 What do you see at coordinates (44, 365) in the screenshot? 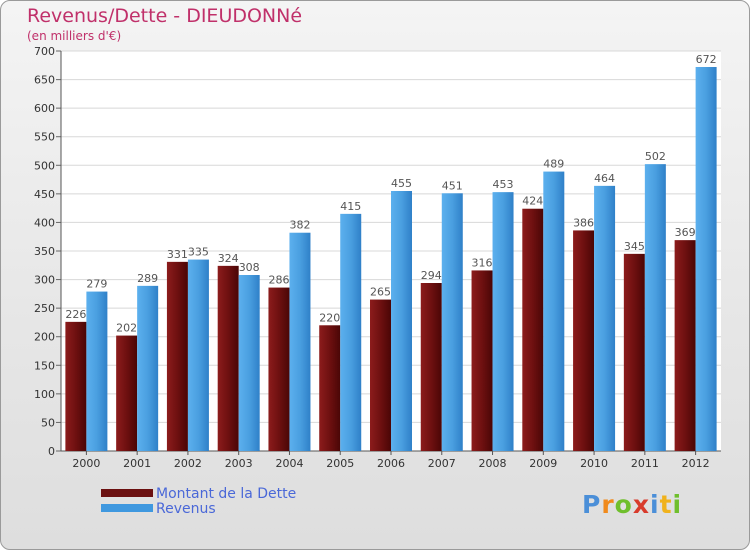
I see `y-tick-label: 150` at bounding box center [44, 365].